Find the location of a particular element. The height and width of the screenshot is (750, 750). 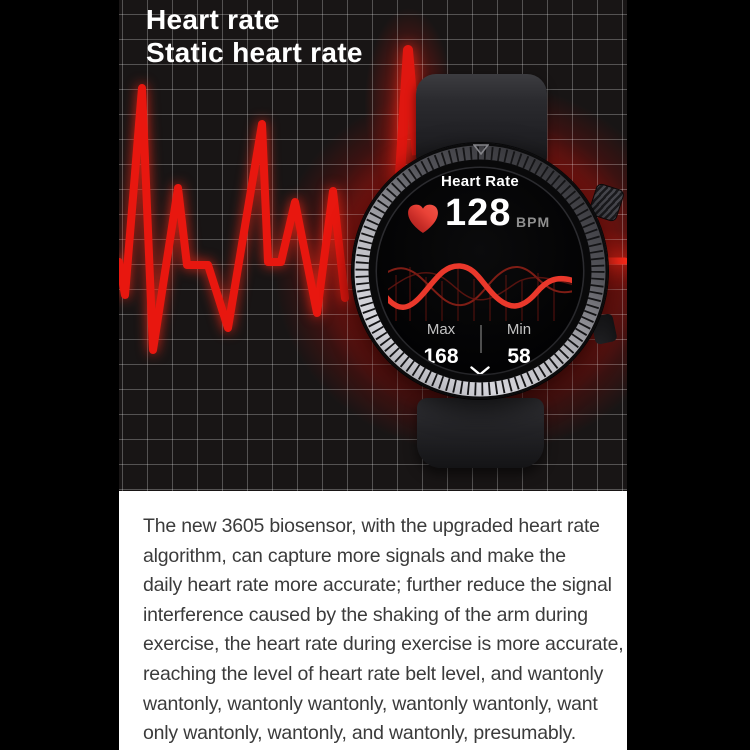

min-stat: Min 58 is located at coordinates (519, 345).